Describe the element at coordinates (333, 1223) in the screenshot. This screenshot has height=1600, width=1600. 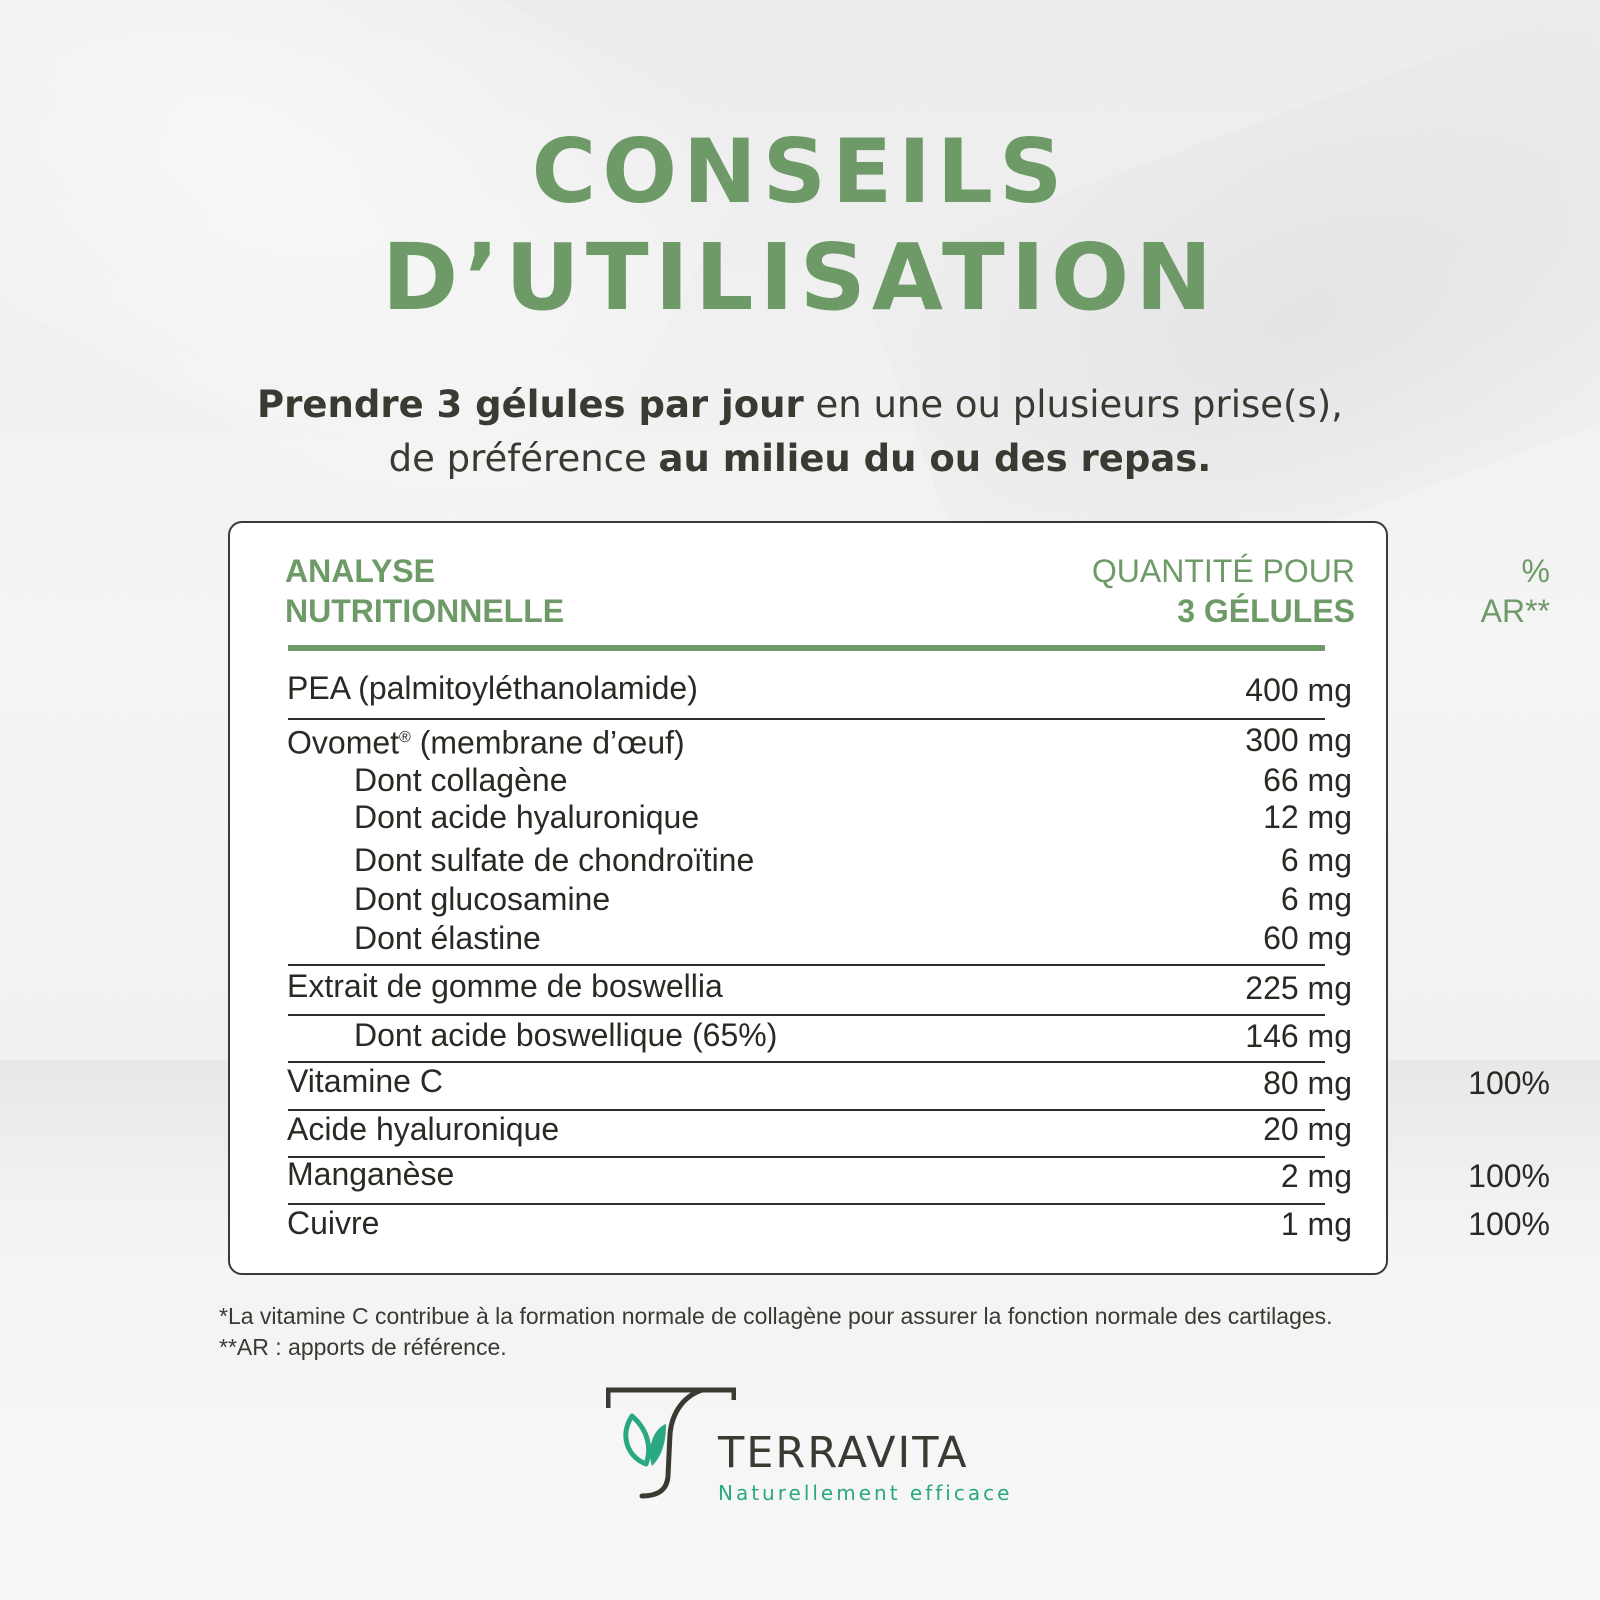
I see `row-name: Cuivre` at that location.